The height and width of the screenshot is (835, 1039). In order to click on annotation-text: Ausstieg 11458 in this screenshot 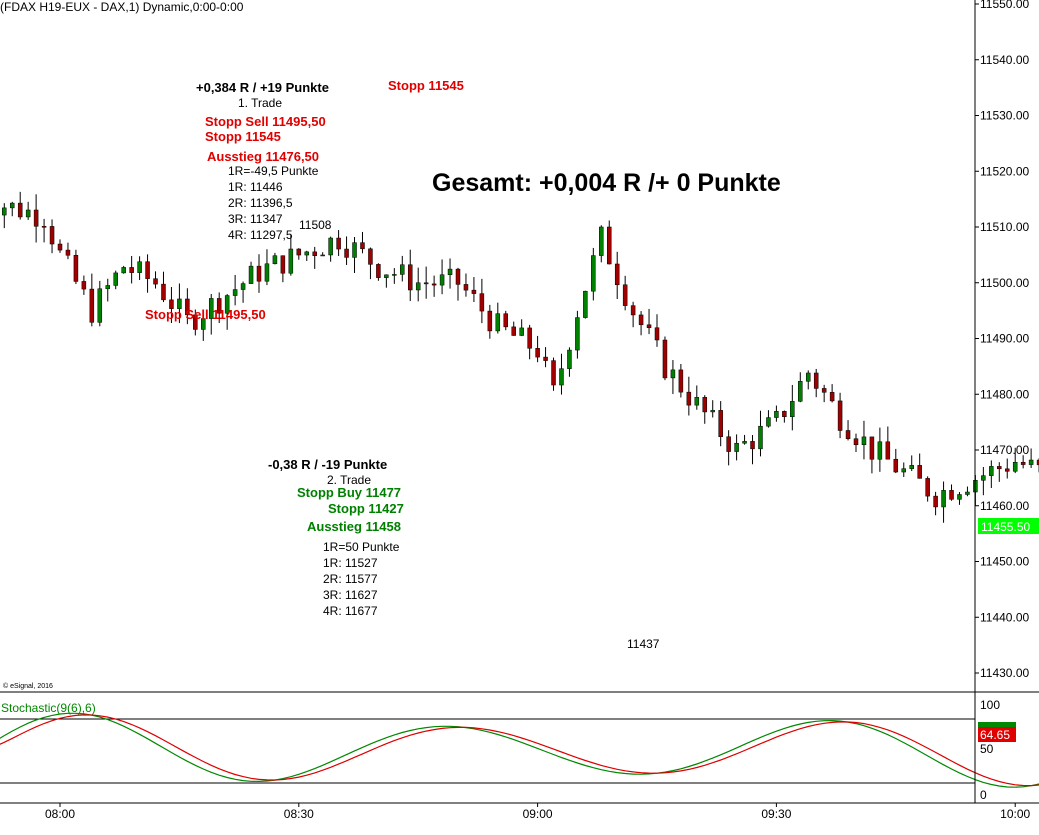, I will do `click(354, 526)`.